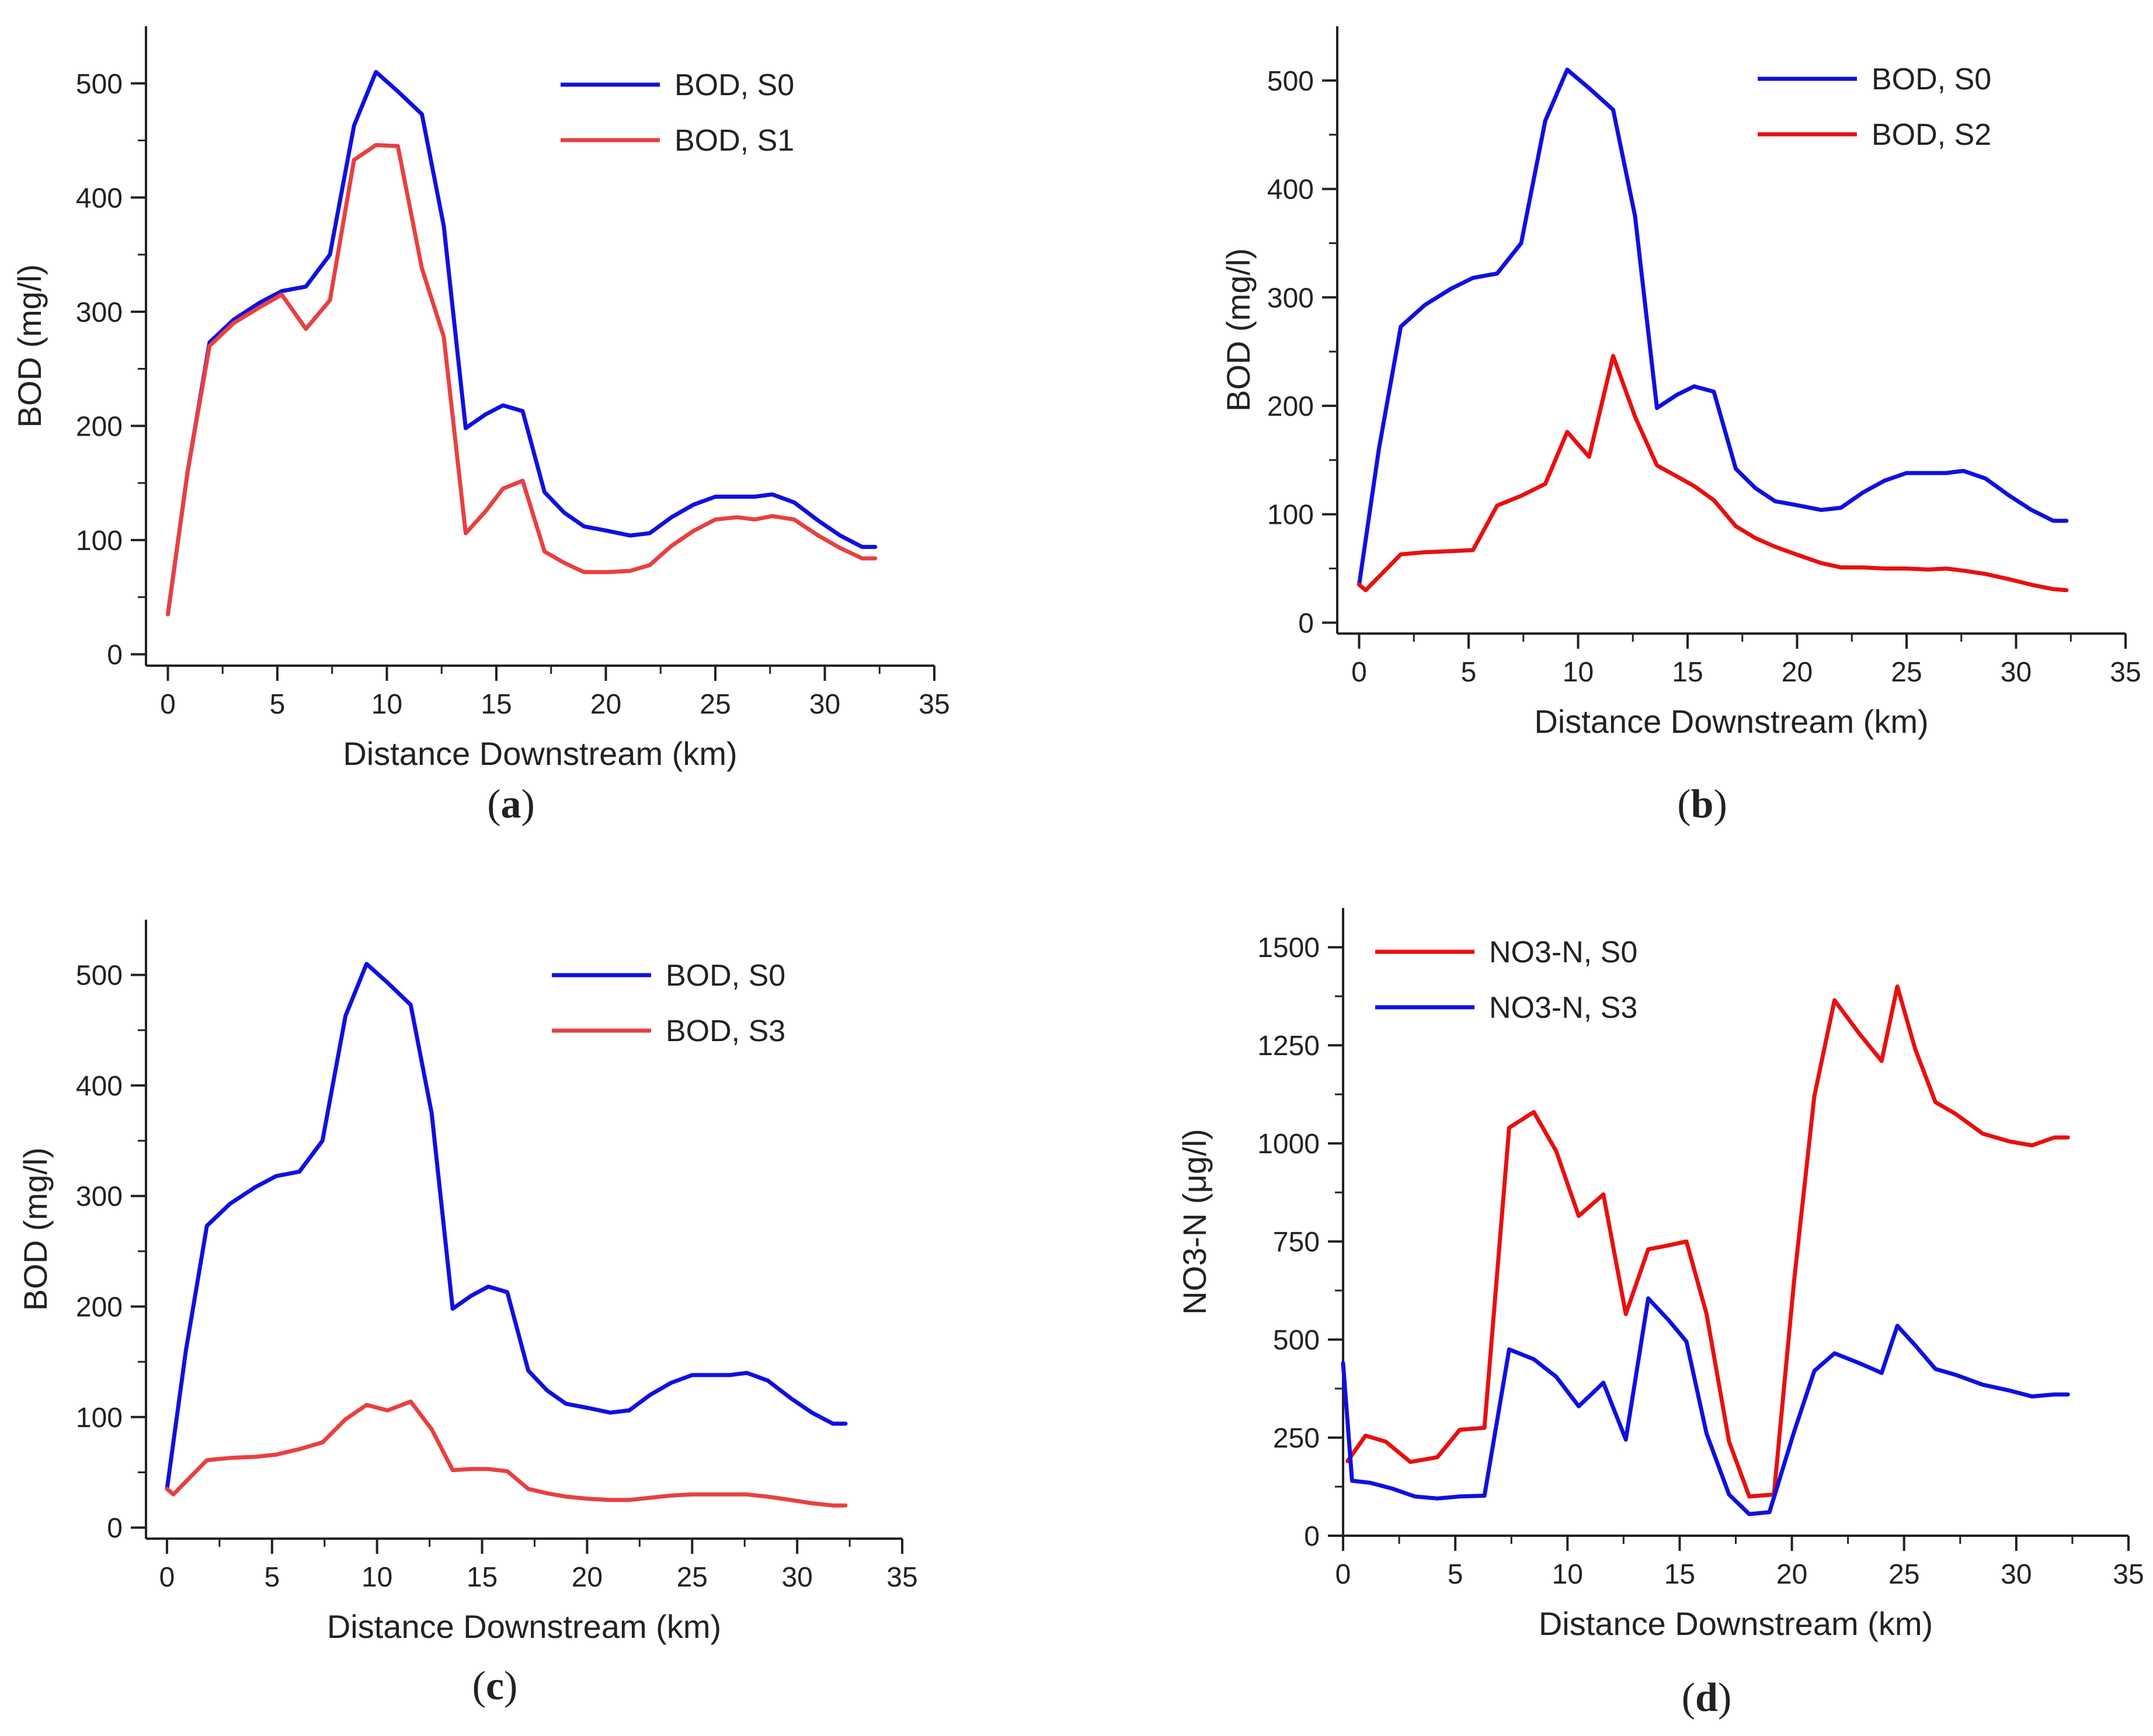 The width and height of the screenshot is (2153, 1736). Describe the element at coordinates (506, 1454) in the screenshot. I see `series-line-bod-s3` at that location.